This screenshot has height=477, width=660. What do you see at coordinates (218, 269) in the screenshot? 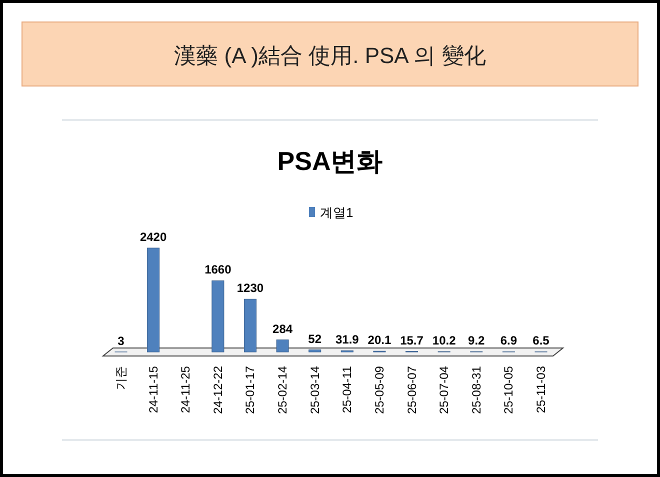
I see `data-label: 1660` at bounding box center [218, 269].